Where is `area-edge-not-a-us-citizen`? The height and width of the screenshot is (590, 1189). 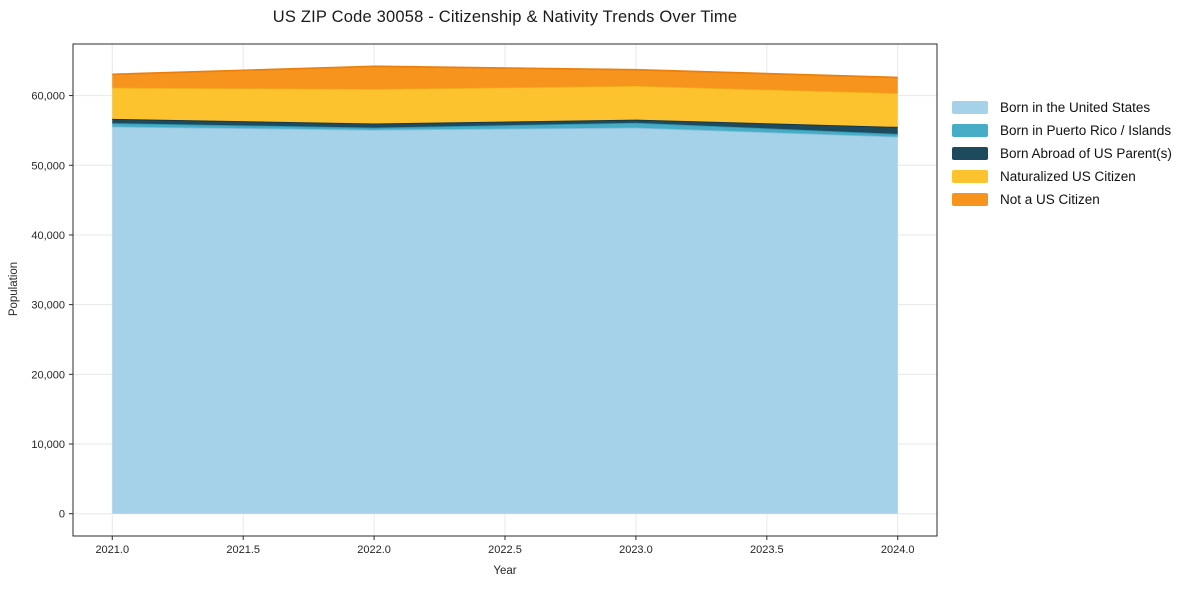 area-edge-not-a-us-citizen is located at coordinates (505, 72).